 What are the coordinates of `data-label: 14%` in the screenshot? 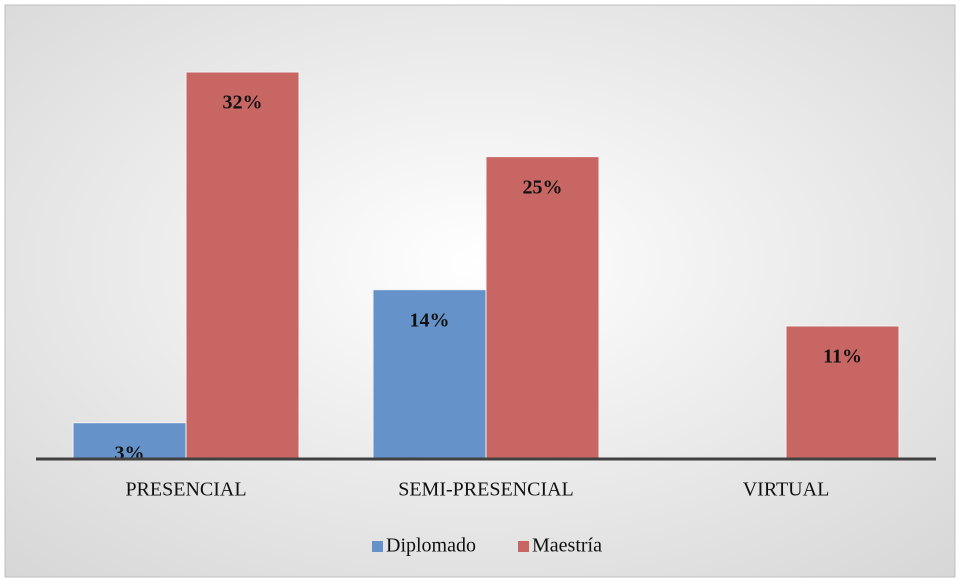 It's located at (430, 320).